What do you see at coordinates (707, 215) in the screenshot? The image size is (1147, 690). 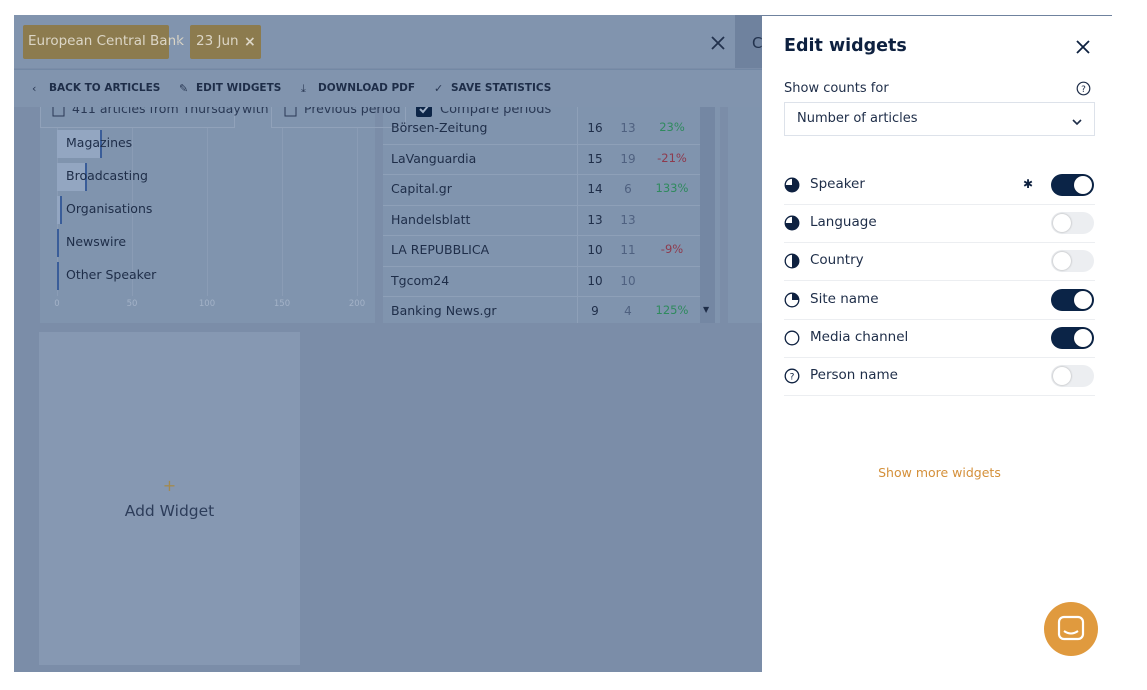 I see `scroll-track` at bounding box center [707, 215].